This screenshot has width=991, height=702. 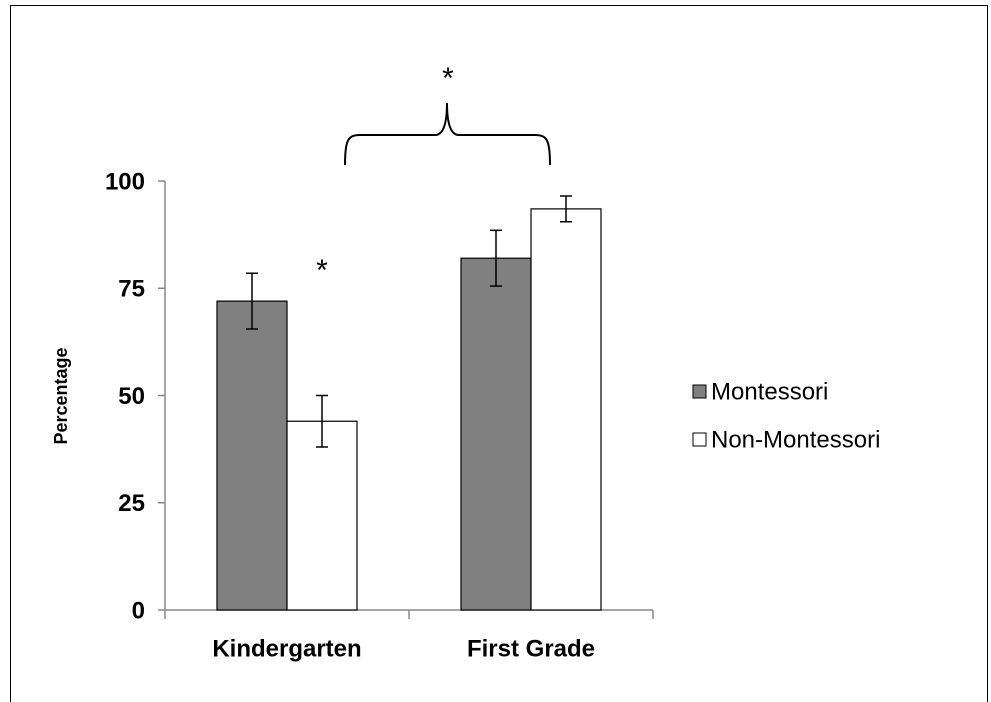 I want to click on y-tick-label: 100, so click(x=125, y=181).